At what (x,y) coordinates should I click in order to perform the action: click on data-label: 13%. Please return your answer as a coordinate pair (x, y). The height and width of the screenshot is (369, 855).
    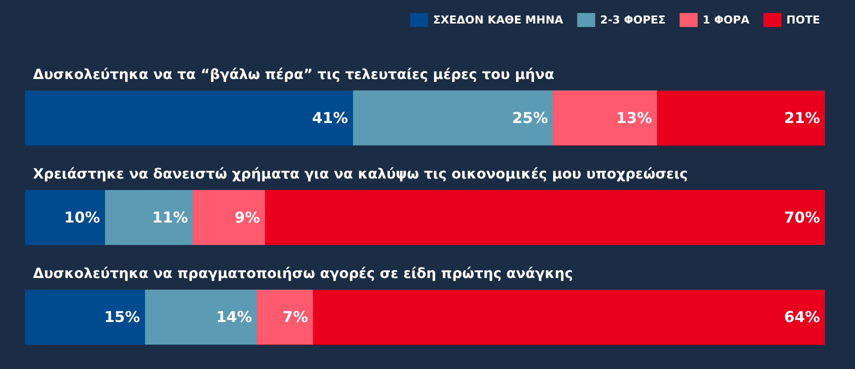
    Looking at the image, I should click on (634, 117).